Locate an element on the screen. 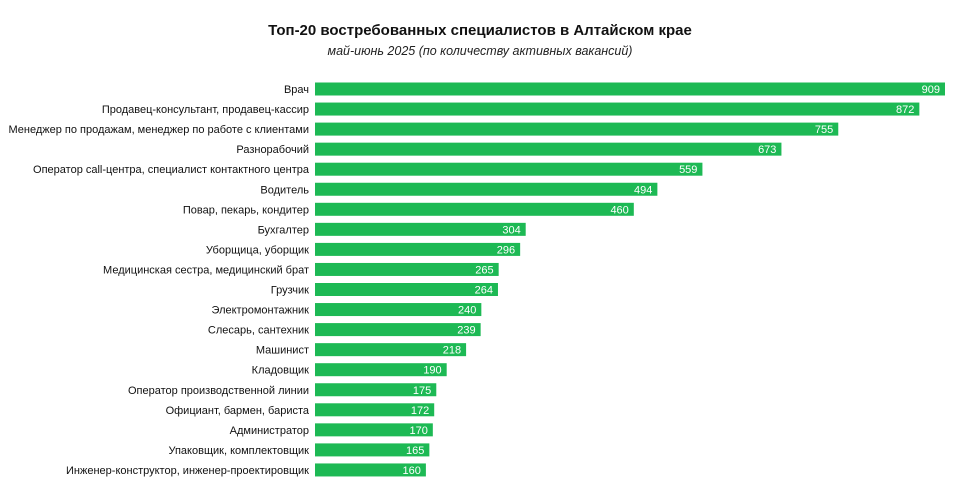 This screenshot has height=496, width=960. value-label: 265 is located at coordinates (484, 270).